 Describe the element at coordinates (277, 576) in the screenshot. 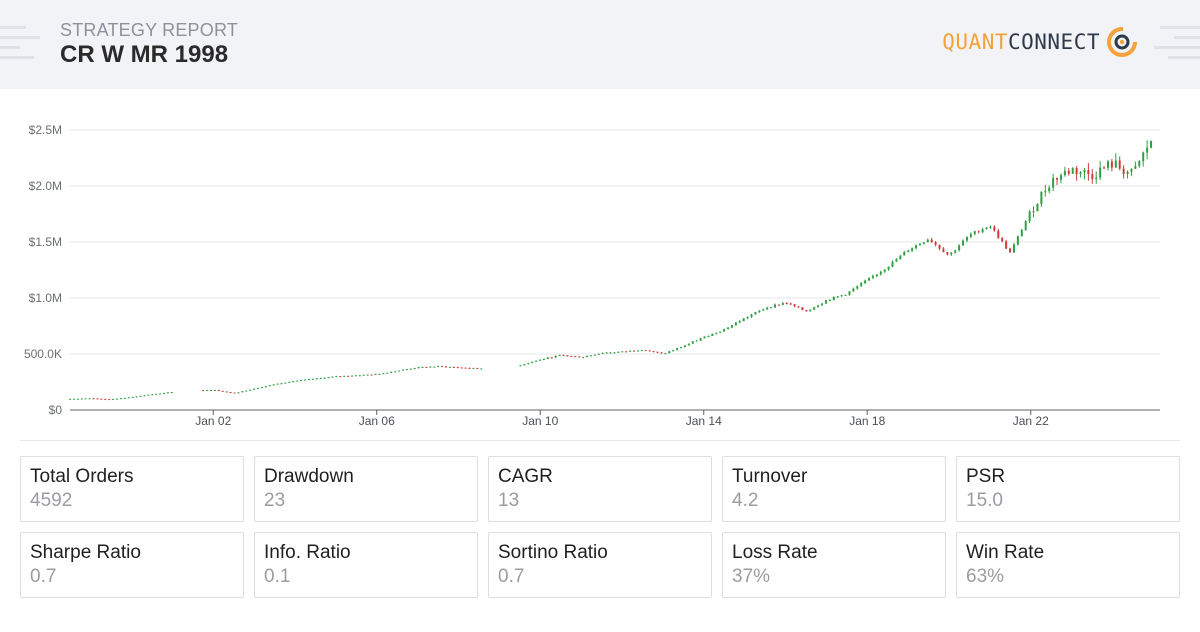

I see `stat-value: 0.1` at that location.